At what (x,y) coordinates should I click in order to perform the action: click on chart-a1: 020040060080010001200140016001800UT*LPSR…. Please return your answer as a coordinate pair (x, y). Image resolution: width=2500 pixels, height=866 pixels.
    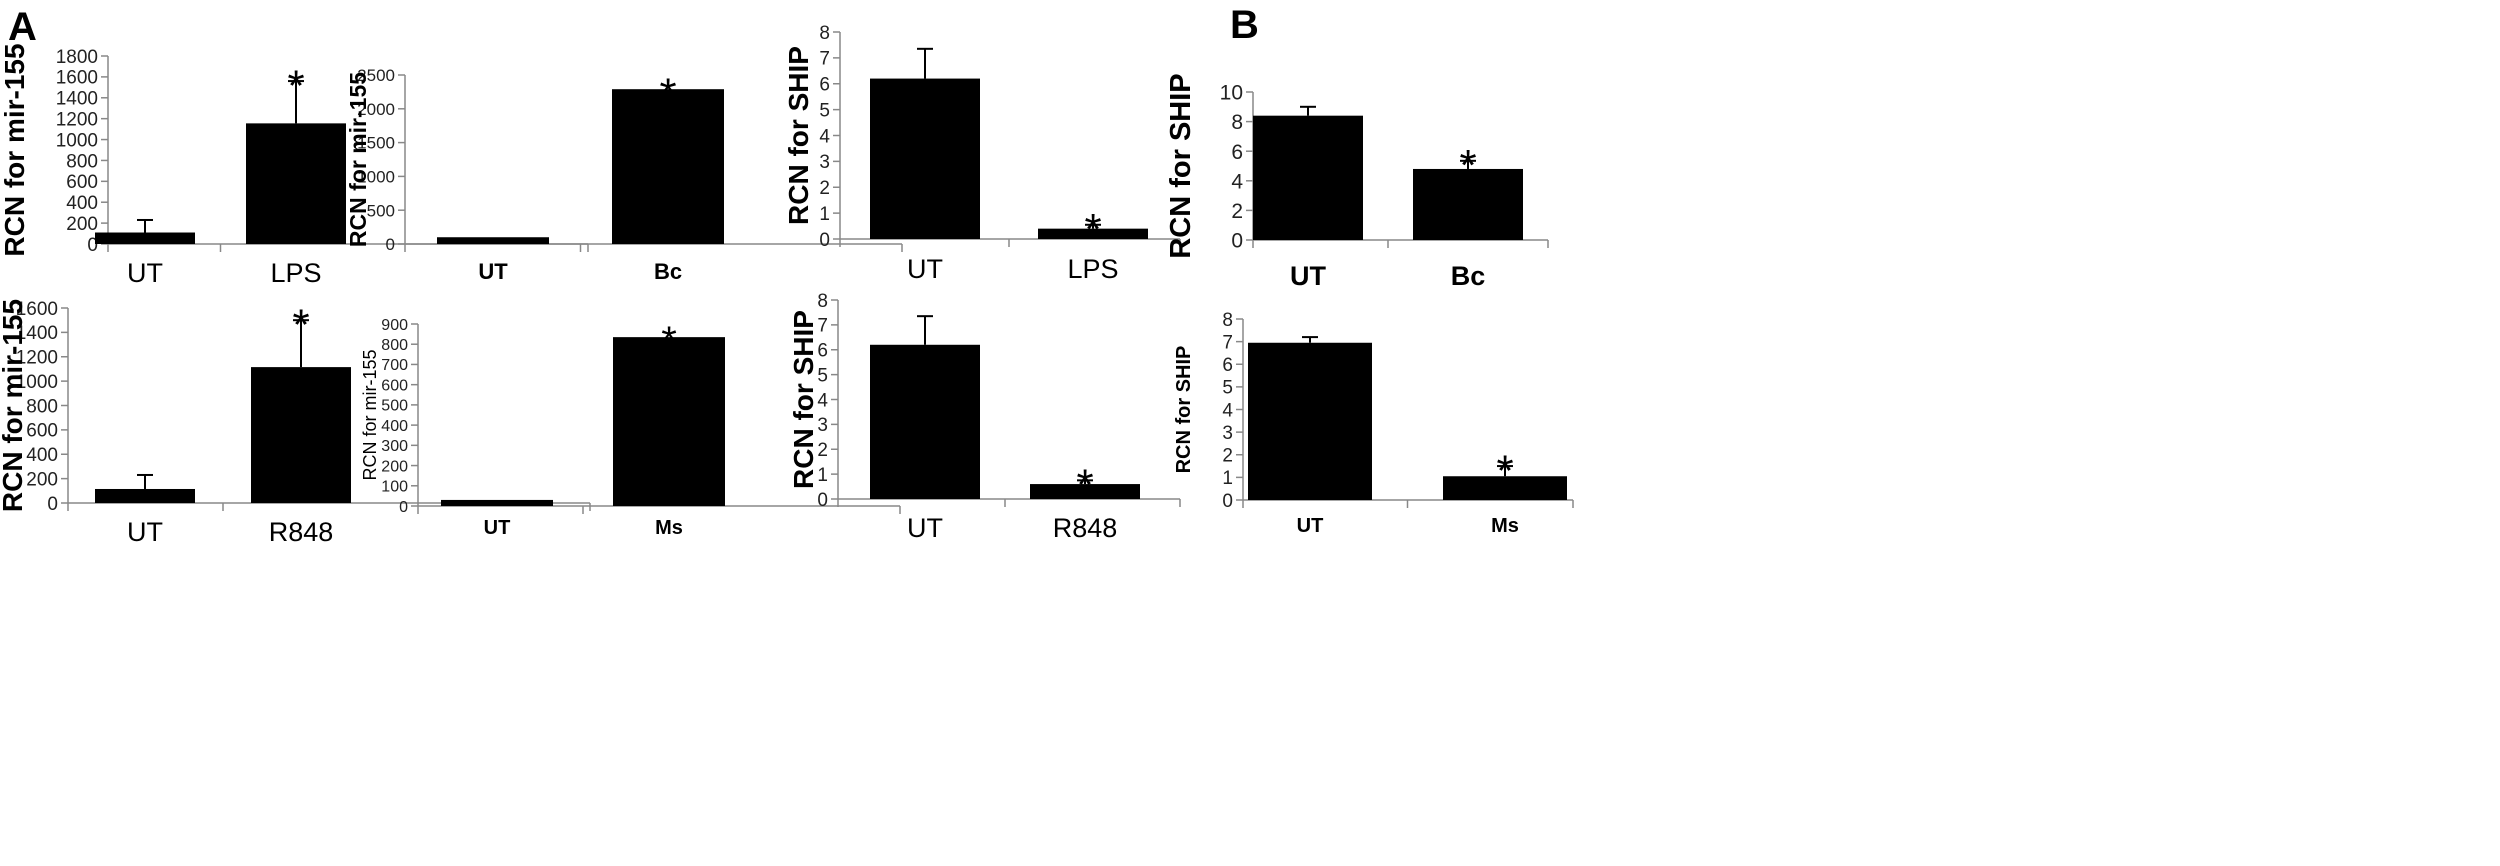
    Looking at the image, I should click on (294, 165).